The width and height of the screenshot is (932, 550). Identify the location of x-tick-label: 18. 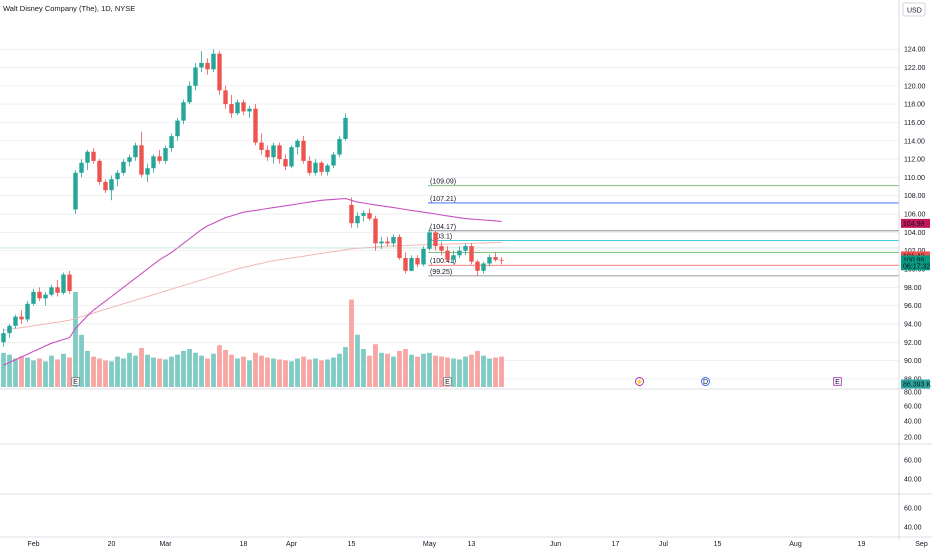
(244, 544).